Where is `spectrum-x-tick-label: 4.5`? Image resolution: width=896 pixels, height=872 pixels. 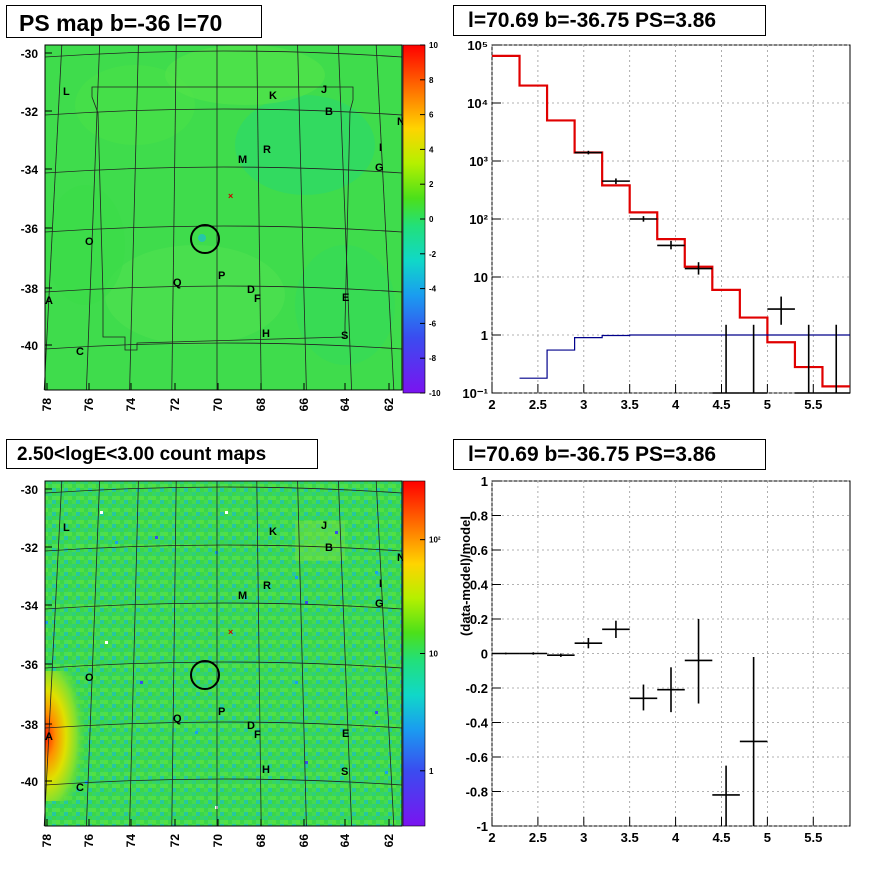 spectrum-x-tick-label: 4.5 is located at coordinates (721, 404).